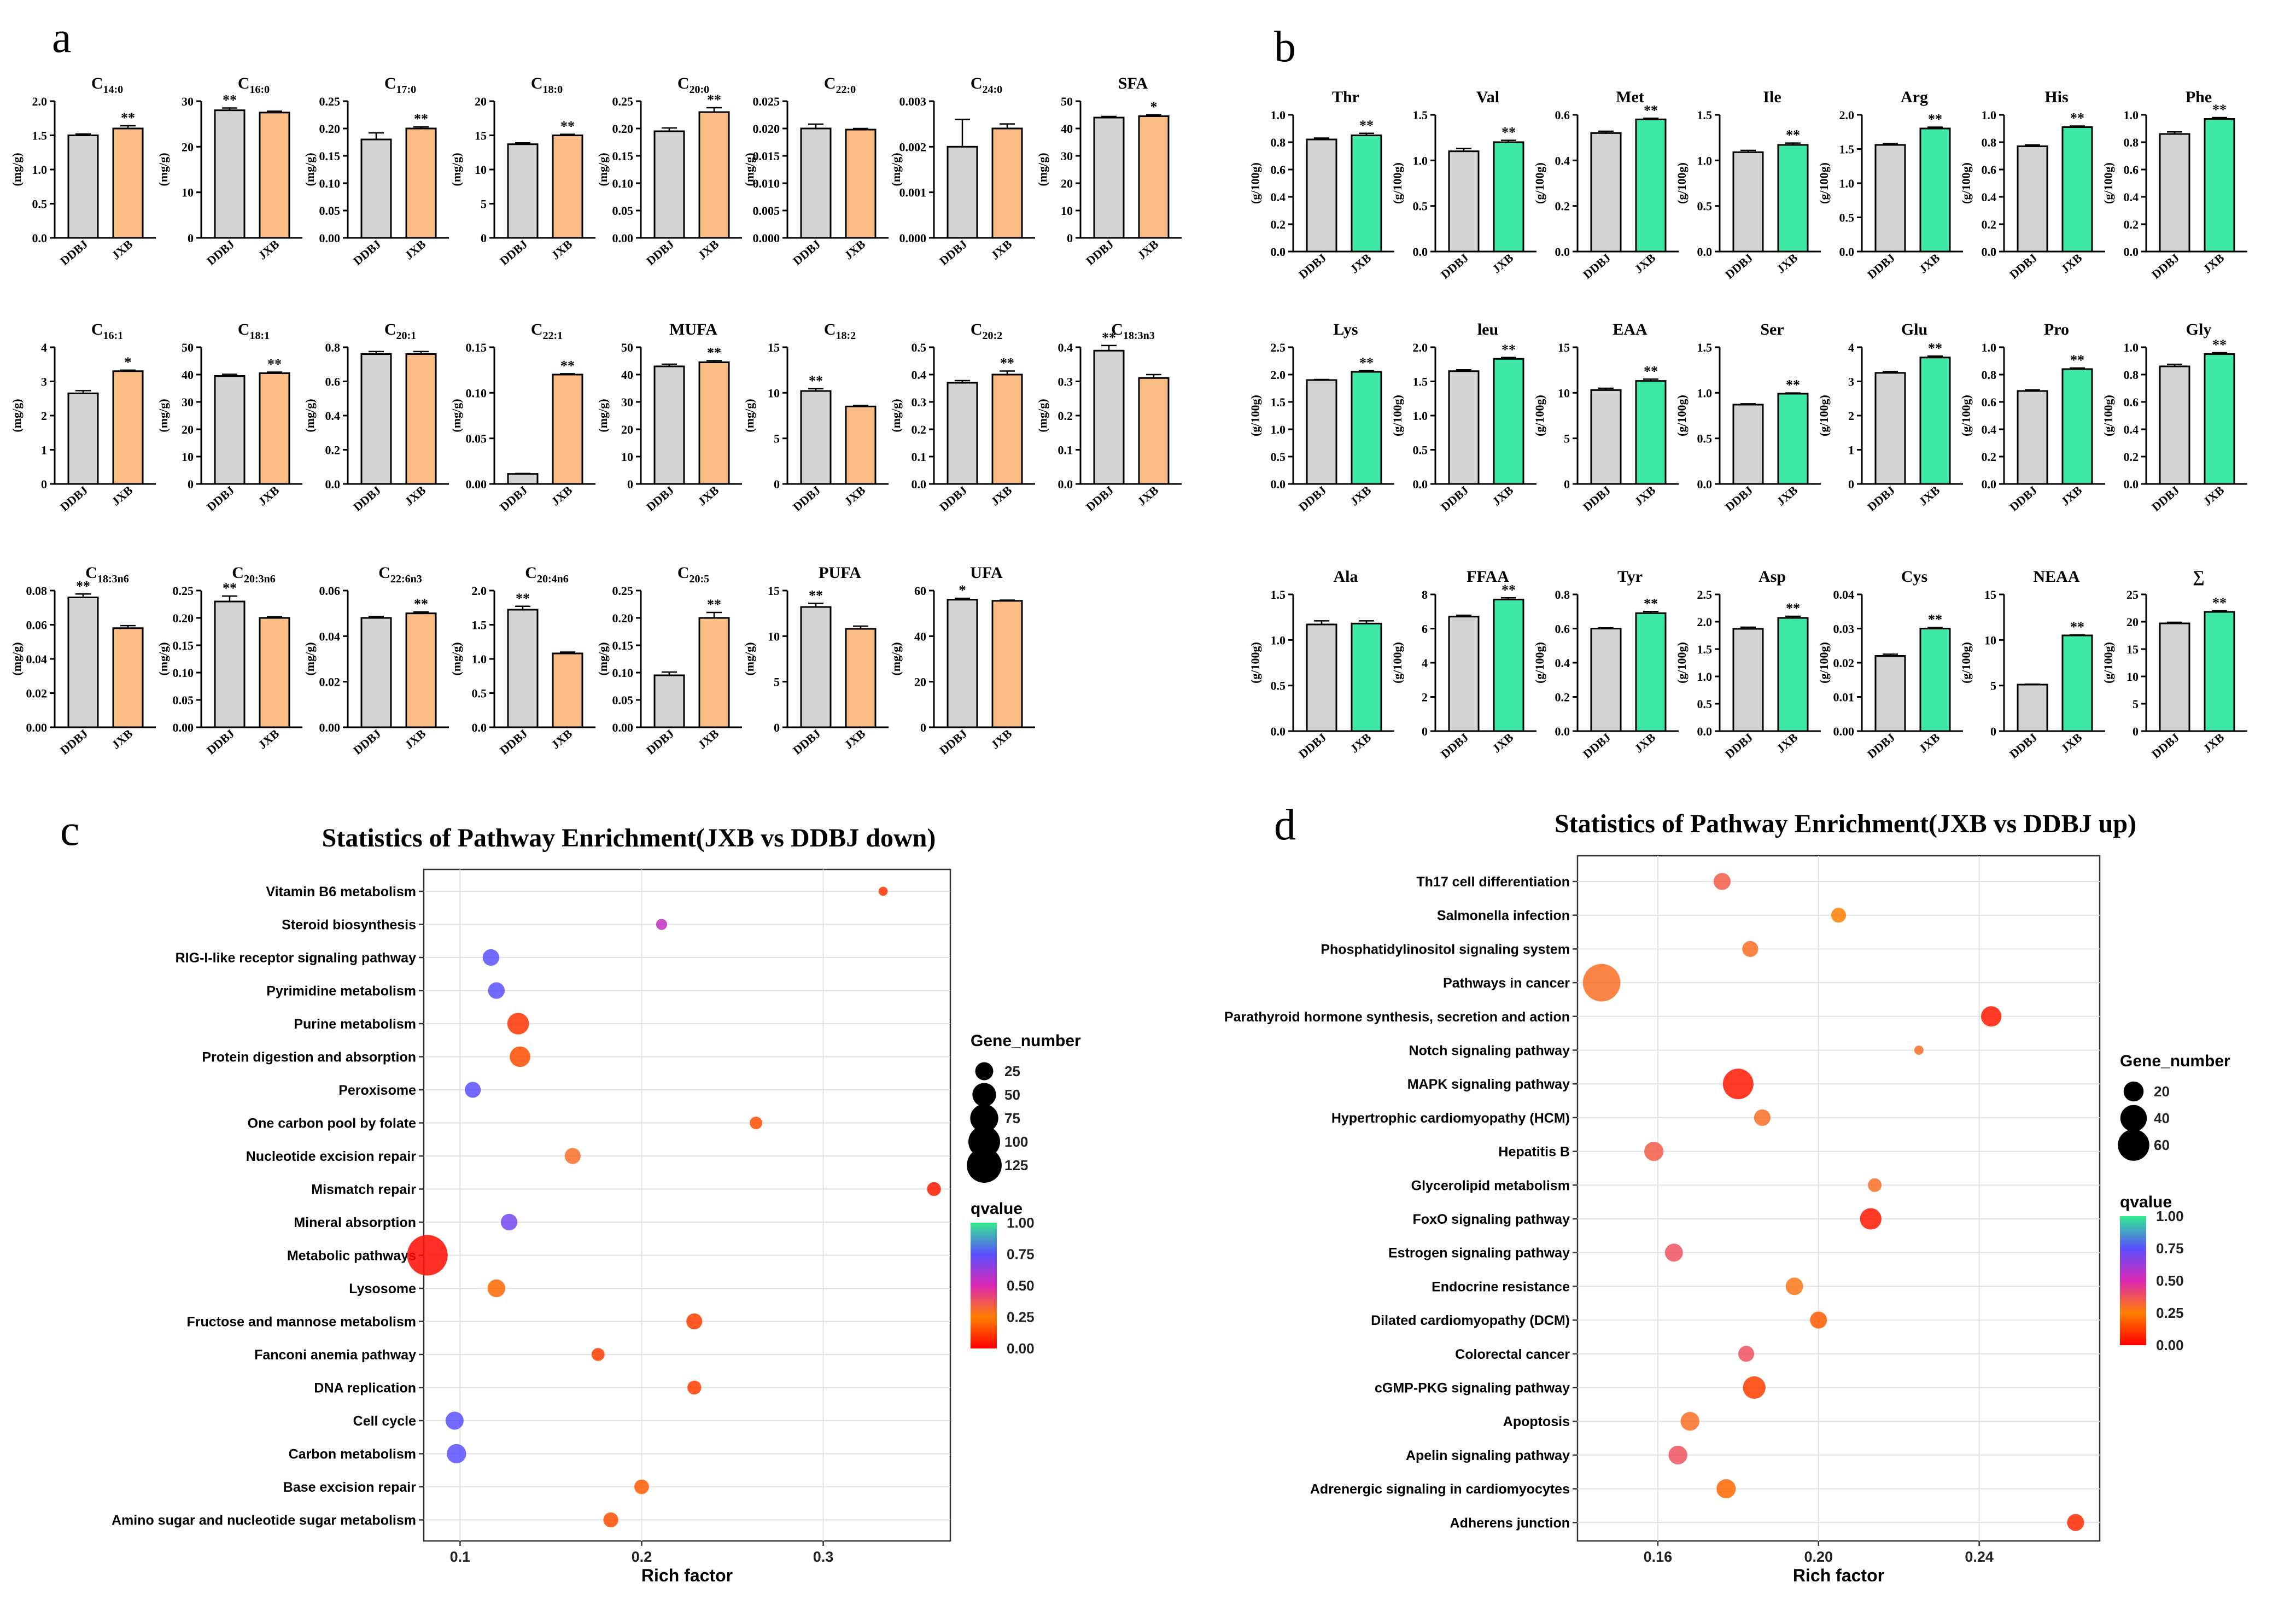  Describe the element at coordinates (806, 499) in the screenshot. I see `chart-a-14-xtick-label-ddbj: DDBJ` at that location.